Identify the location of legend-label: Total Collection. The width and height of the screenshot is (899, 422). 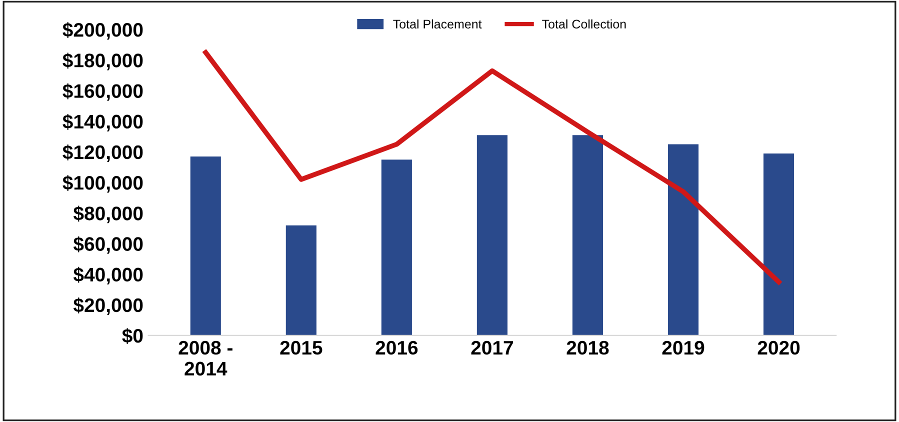
(584, 24).